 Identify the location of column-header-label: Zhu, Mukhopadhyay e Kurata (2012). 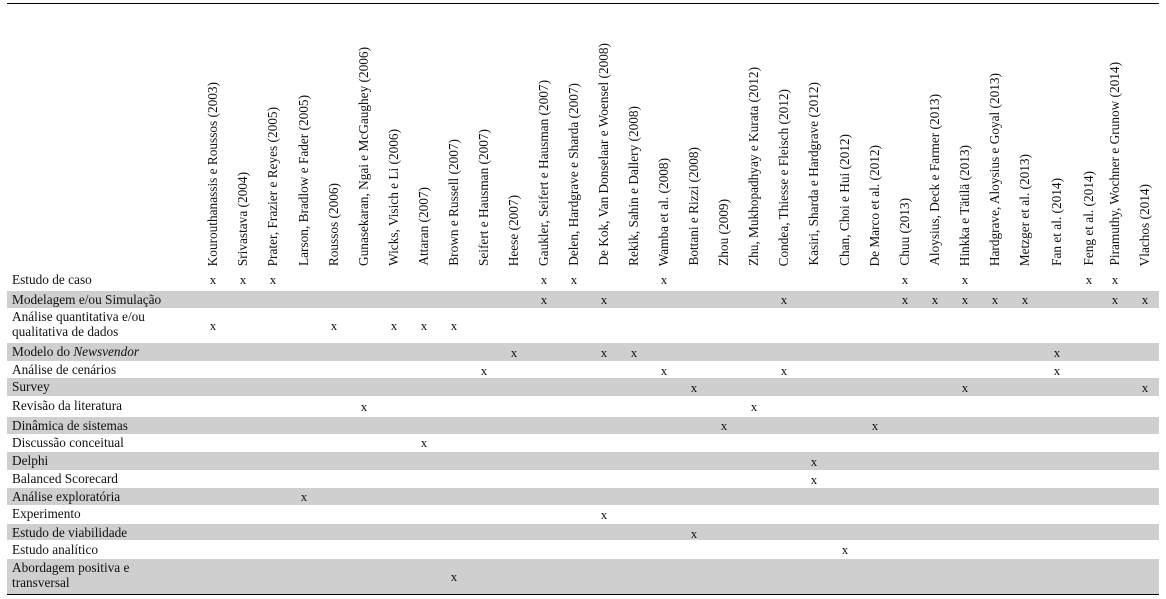
(753, 166).